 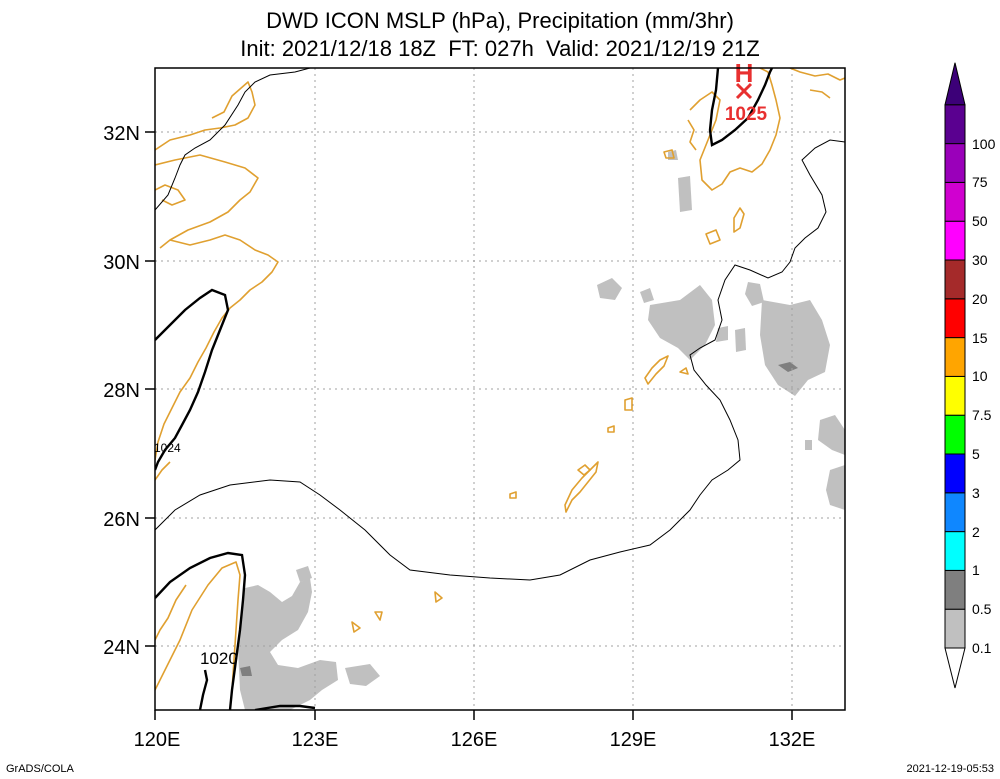 What do you see at coordinates (219, 658) in the screenshot?
I see `isobar-label-1020: 1020` at bounding box center [219, 658].